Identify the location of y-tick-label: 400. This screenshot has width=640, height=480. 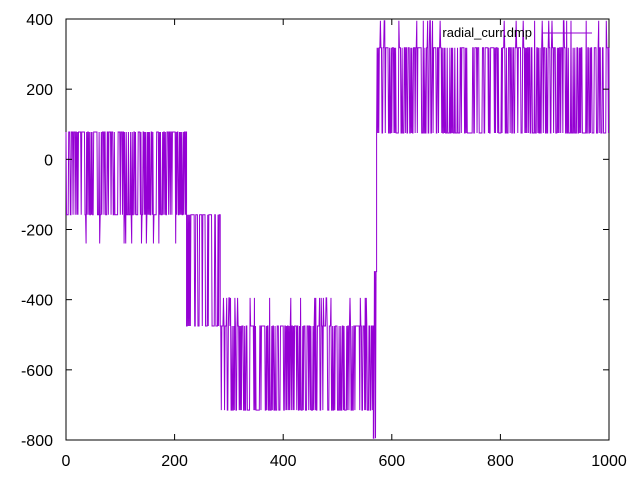
(39, 20).